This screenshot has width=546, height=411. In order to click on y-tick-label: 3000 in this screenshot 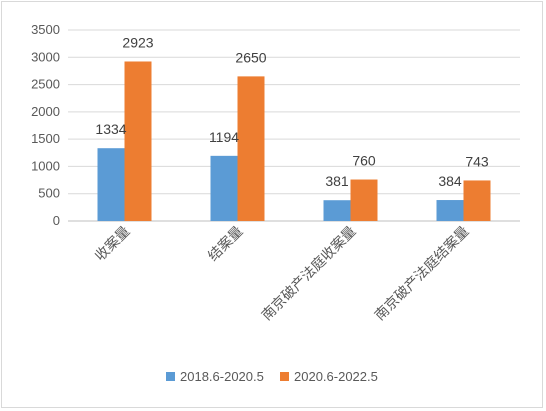, I will do `click(45, 56)`.